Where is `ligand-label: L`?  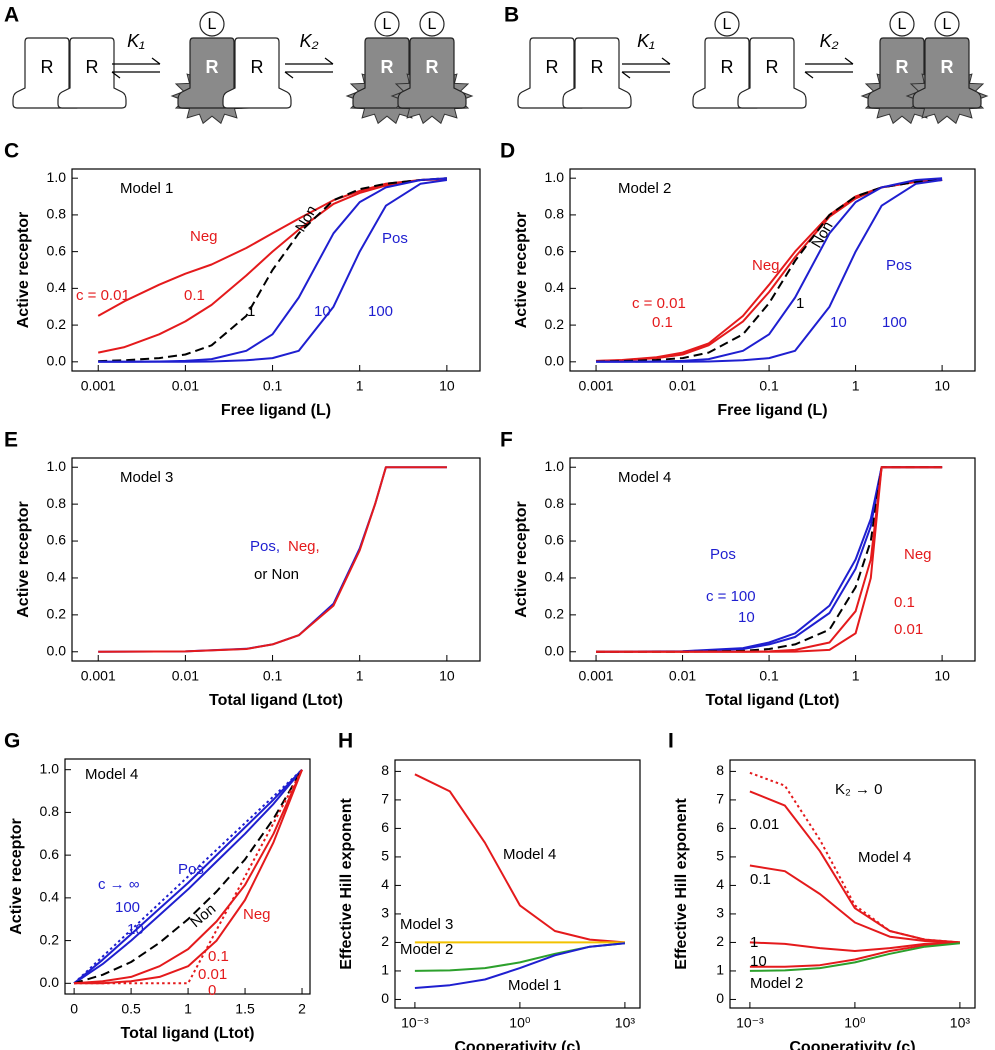
ligand-label: L is located at coordinates (727, 24).